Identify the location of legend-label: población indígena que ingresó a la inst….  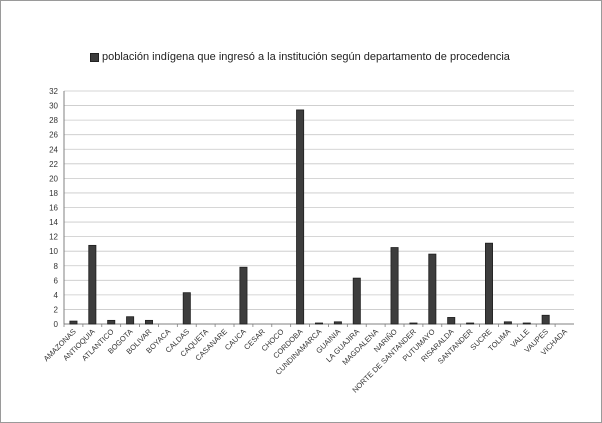
(306, 57).